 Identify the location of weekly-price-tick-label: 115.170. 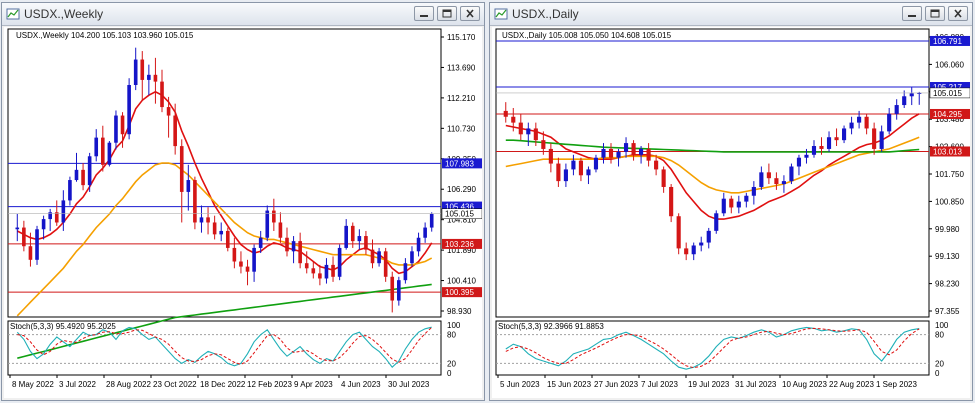
(461, 37).